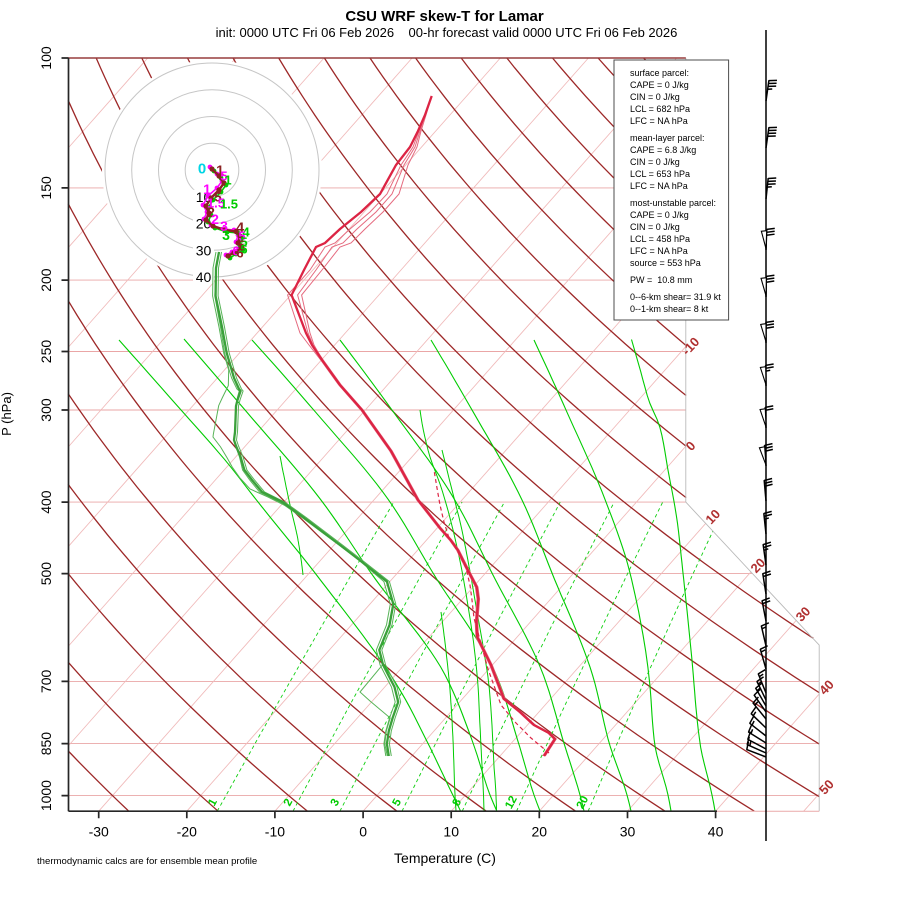 The height and width of the screenshot is (900, 900). I want to click on svg-text: 200, so click(46, 280).